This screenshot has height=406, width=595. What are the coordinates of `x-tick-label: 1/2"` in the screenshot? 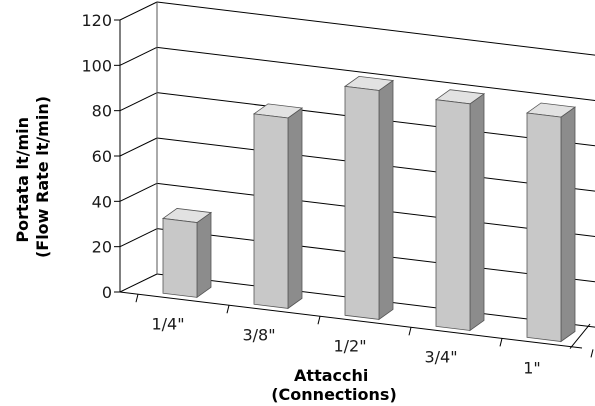 It's located at (349, 345).